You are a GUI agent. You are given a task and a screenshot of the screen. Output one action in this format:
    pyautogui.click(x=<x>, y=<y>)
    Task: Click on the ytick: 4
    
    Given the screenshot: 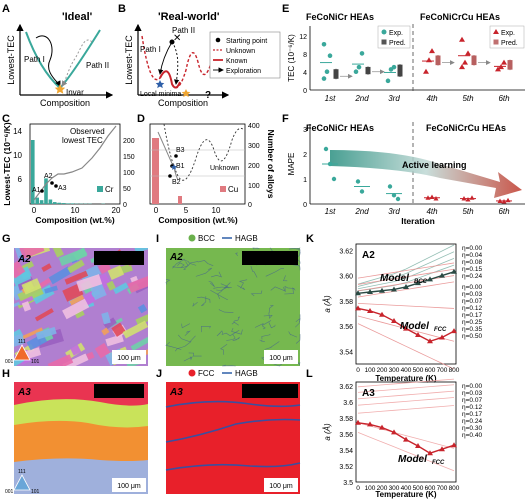 What is the action you would take?
    pyautogui.click(x=305, y=73)
    